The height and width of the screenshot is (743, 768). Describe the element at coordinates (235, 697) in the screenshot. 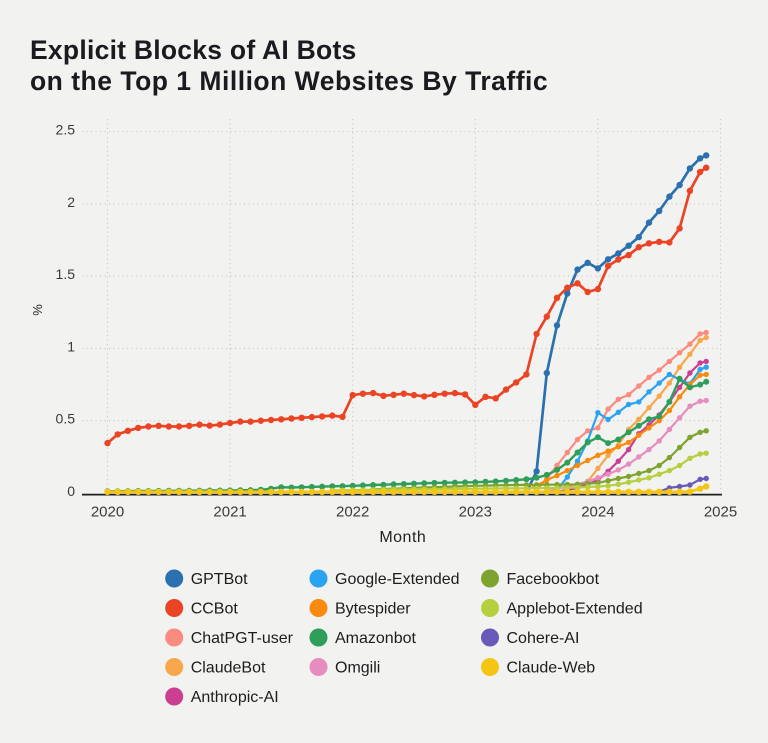

I see `svg-text: Anthropic-AI` at that location.